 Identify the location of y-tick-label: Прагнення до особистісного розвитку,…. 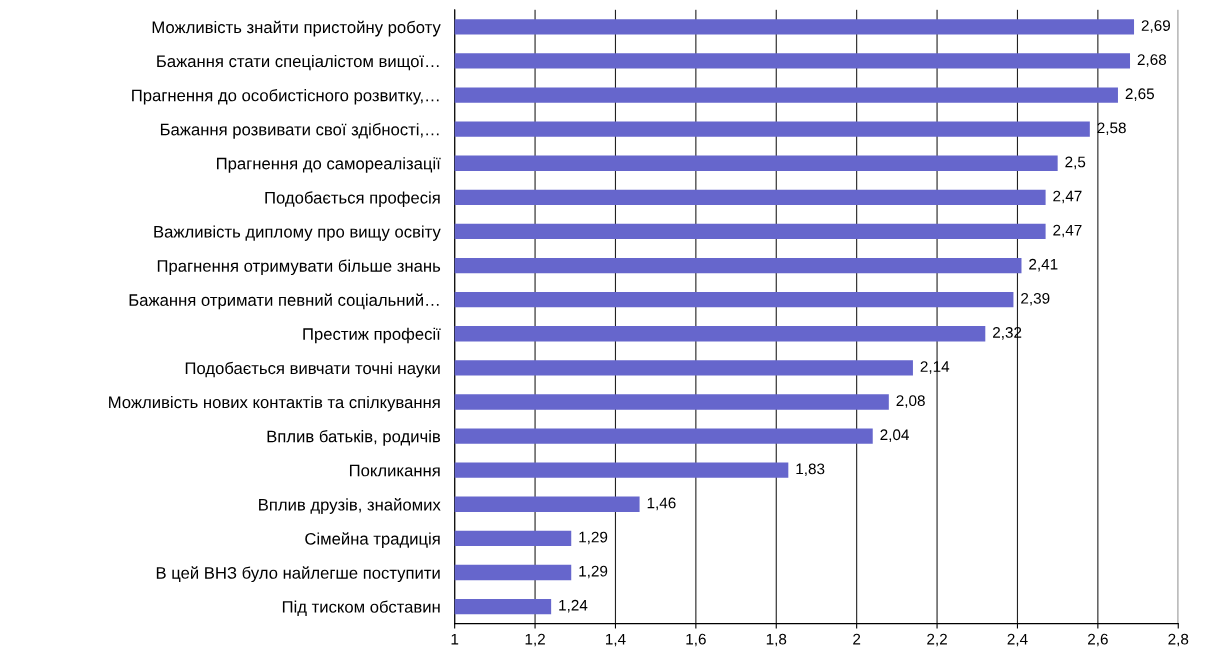
(285, 96).